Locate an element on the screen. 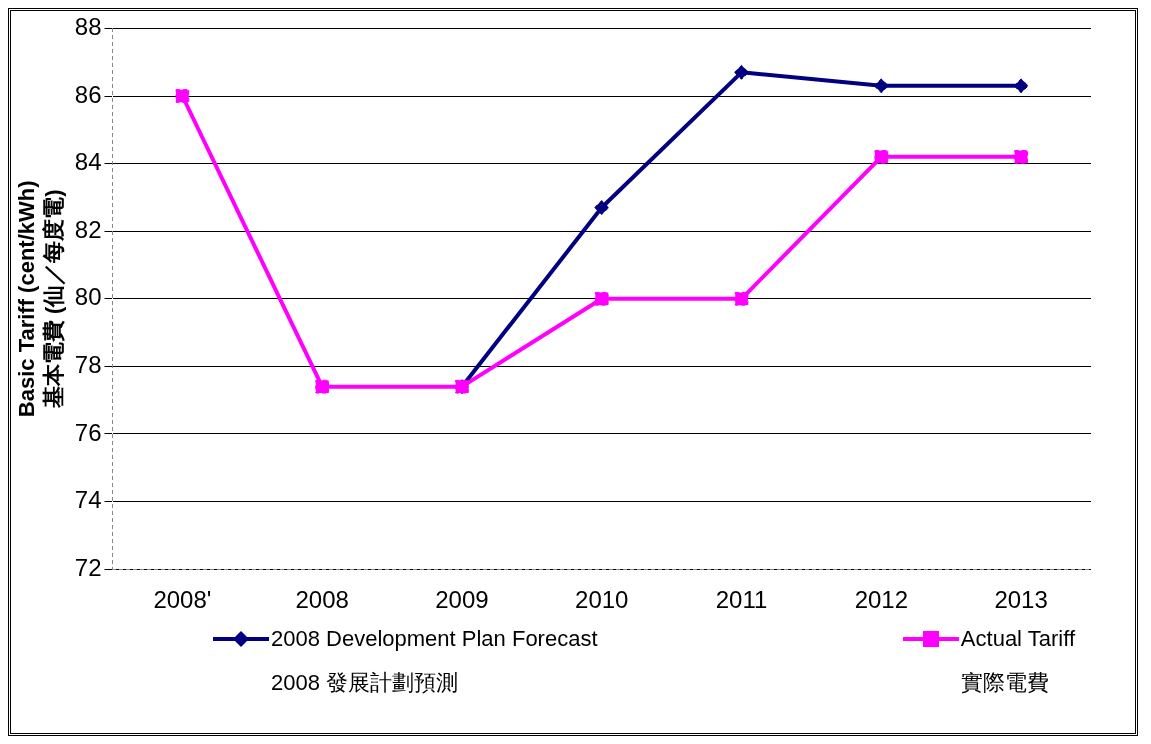 The image size is (1151, 744). x-tick-label: 2008 is located at coordinates (322, 600).